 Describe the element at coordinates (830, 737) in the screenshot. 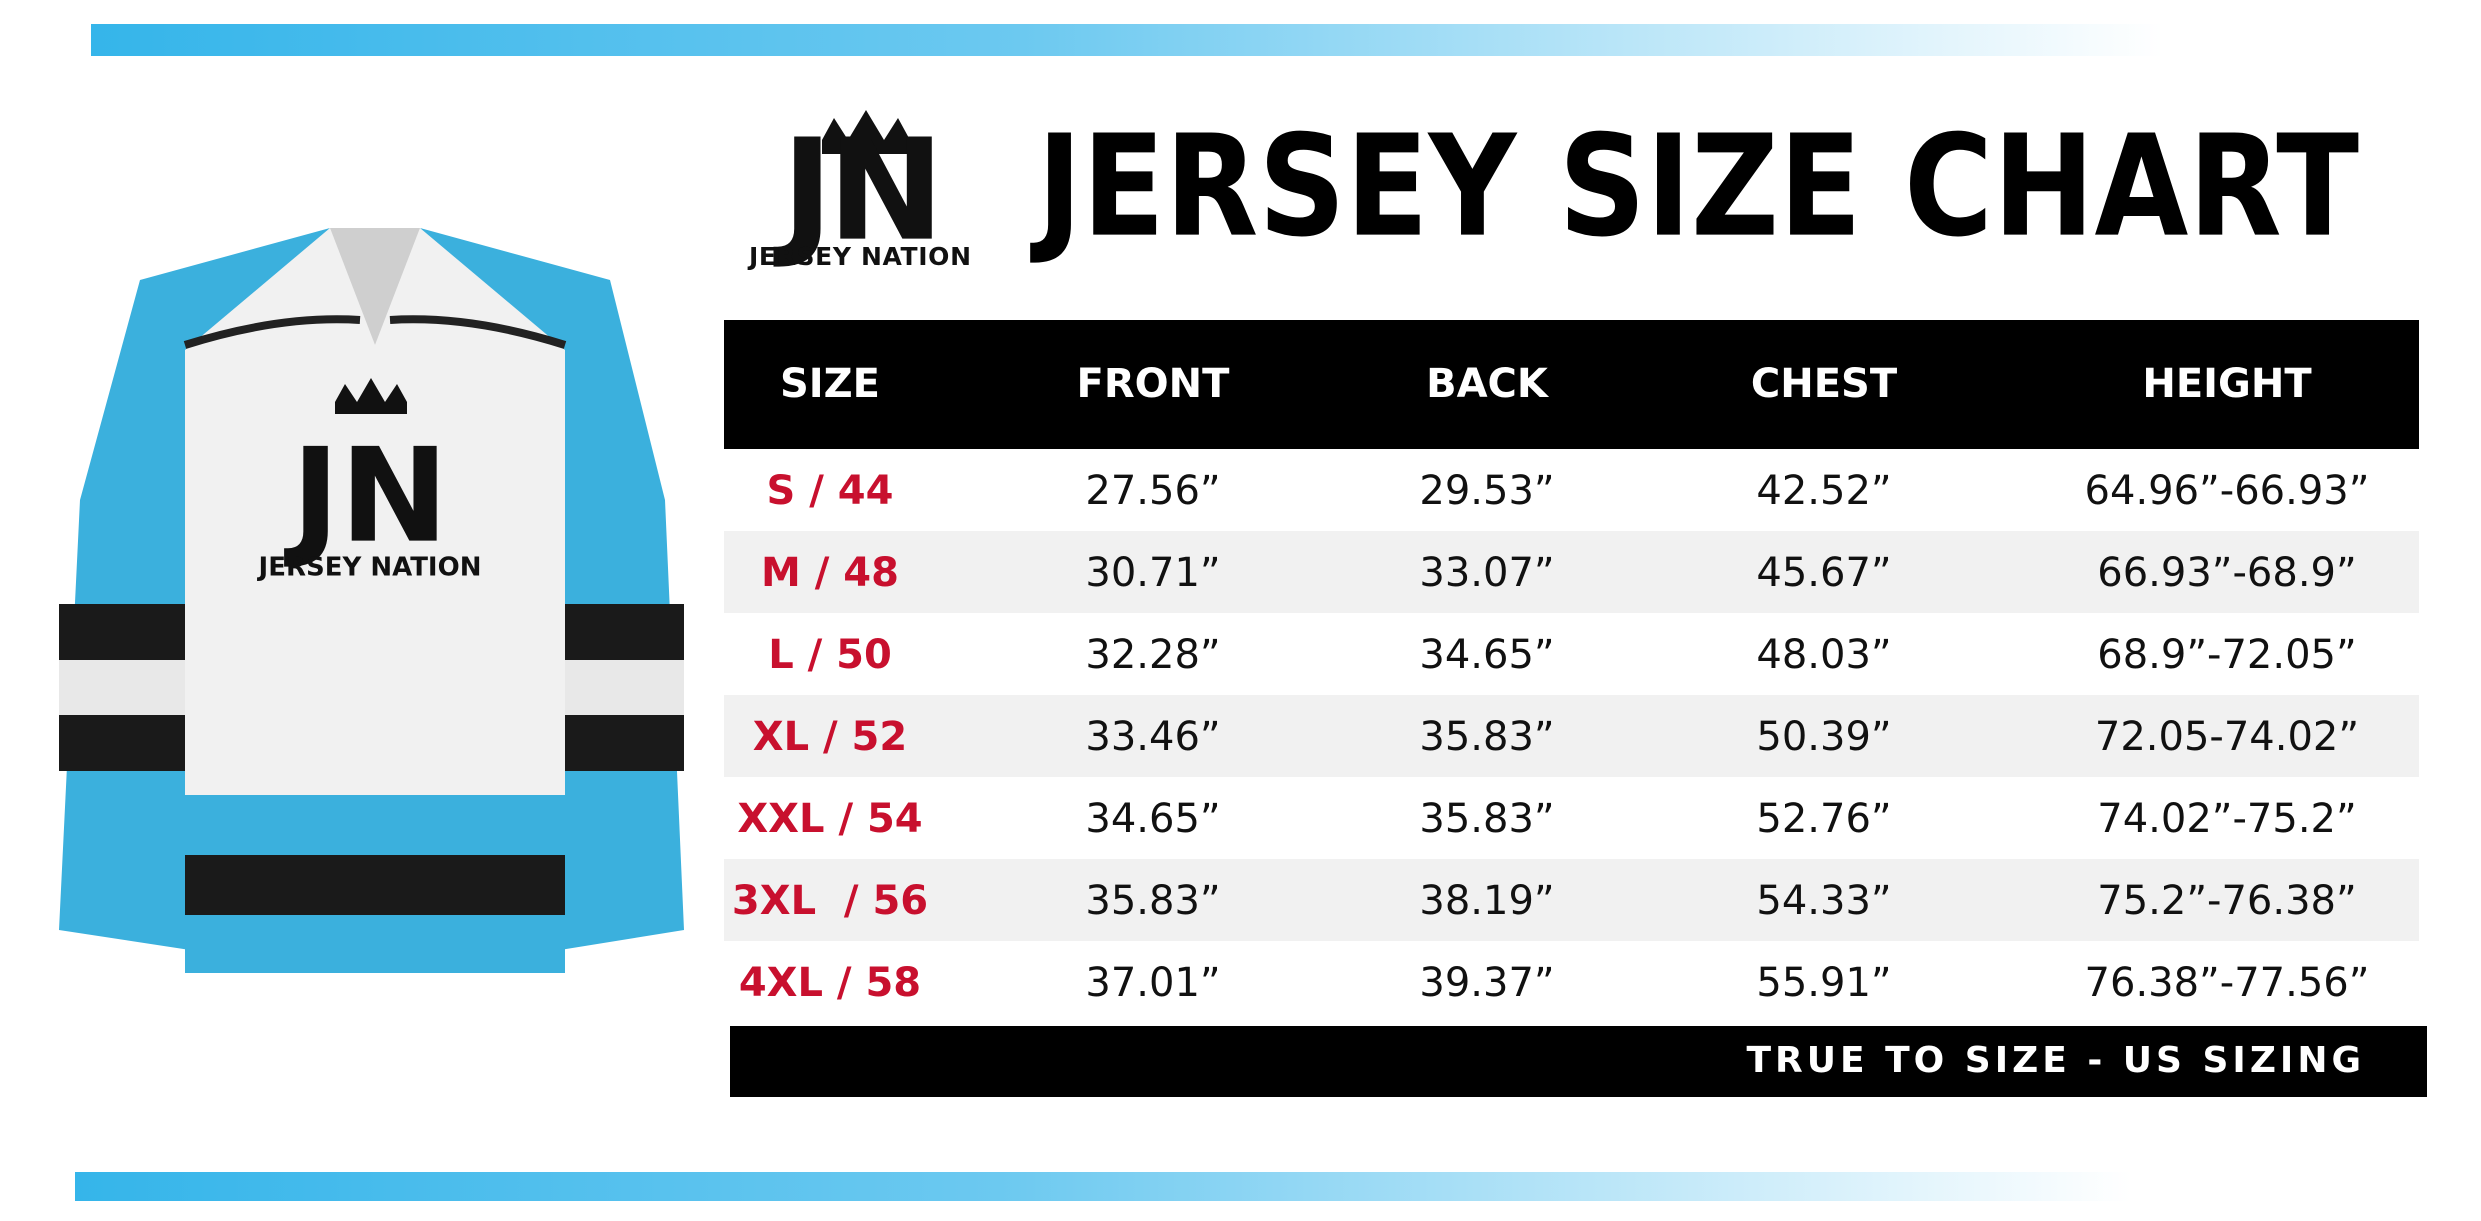

I see `size-cell: XL / 52` at that location.